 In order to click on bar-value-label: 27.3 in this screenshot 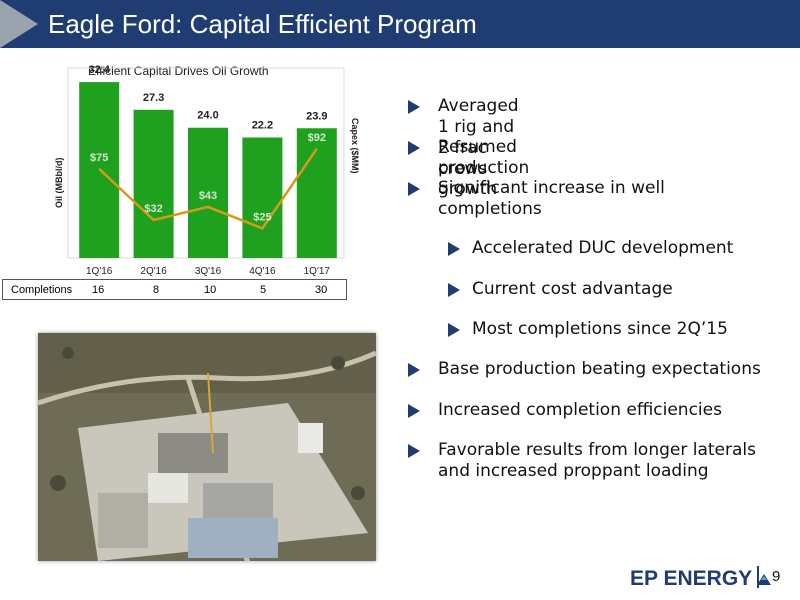, I will do `click(153, 98)`.